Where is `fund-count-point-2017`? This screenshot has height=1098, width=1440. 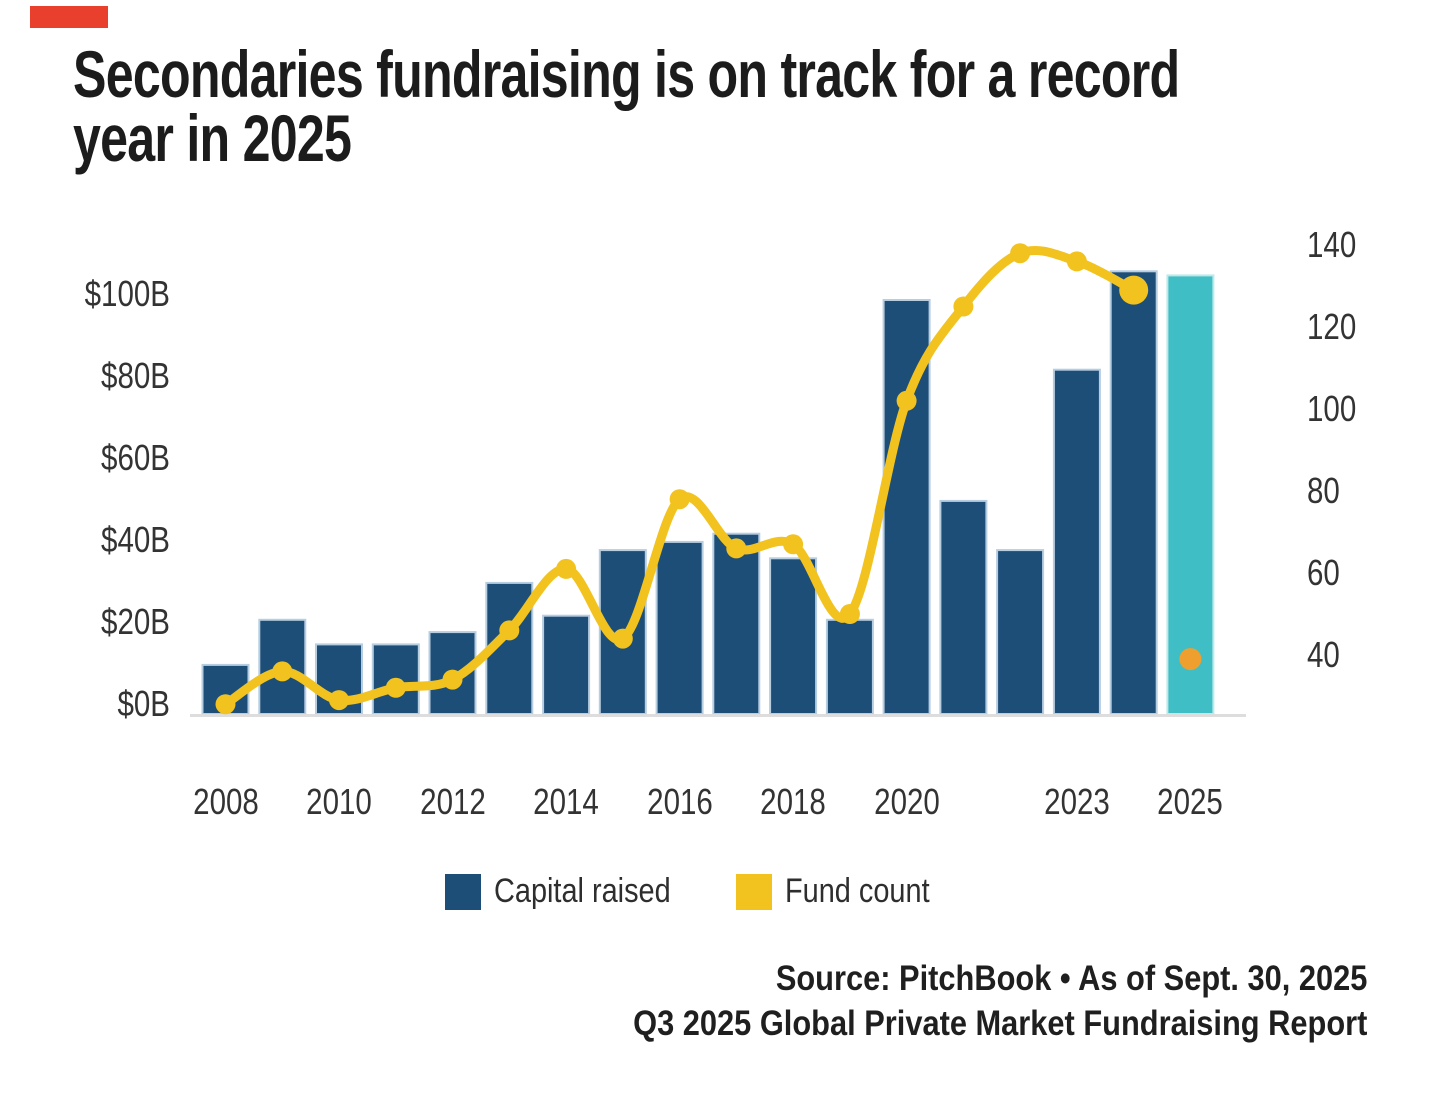
fund-count-point-2017 is located at coordinates (736, 548).